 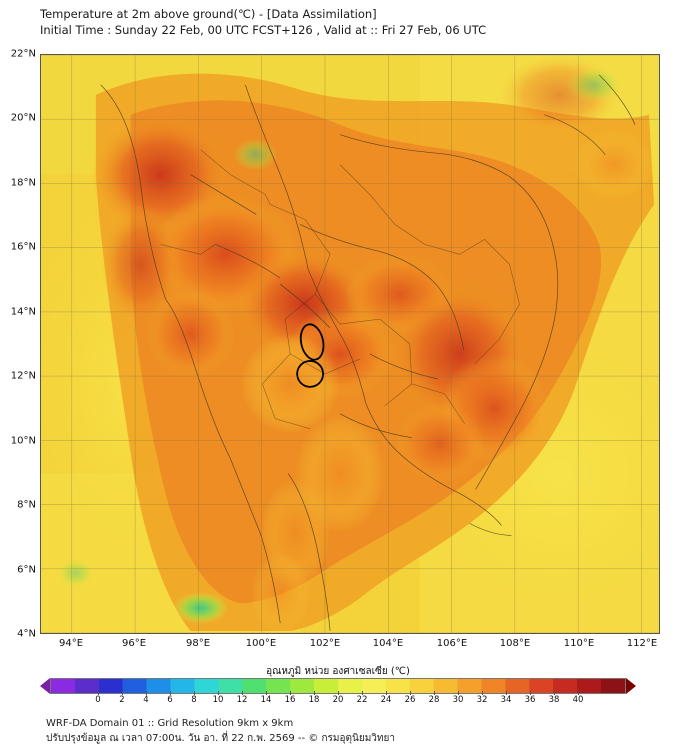 I want to click on colorbar-tick-label: 20, so click(x=338, y=700).